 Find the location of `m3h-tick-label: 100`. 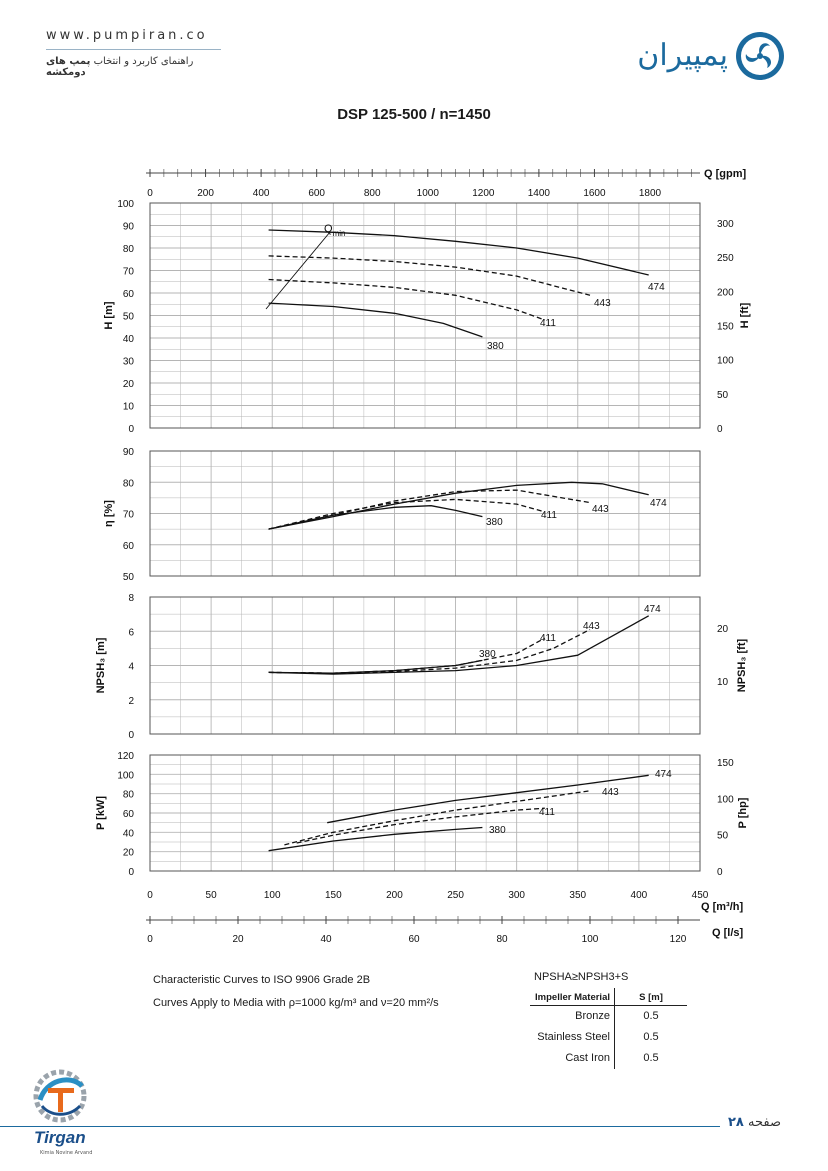

m3h-tick-label: 100 is located at coordinates (272, 895).